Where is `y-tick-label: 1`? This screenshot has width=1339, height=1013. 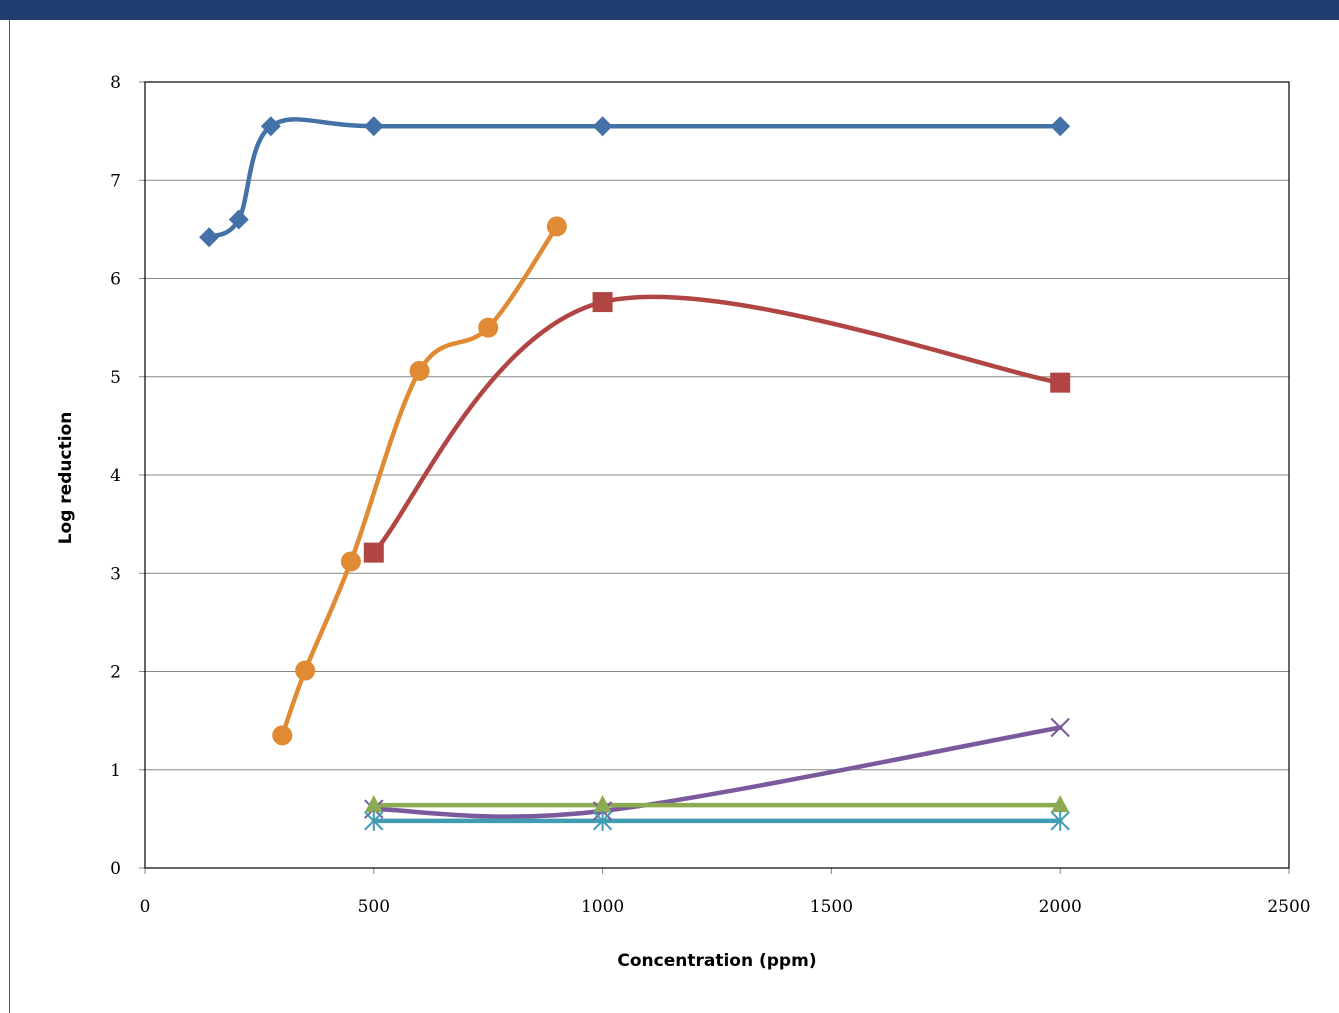
y-tick-label: 1 is located at coordinates (115, 771).